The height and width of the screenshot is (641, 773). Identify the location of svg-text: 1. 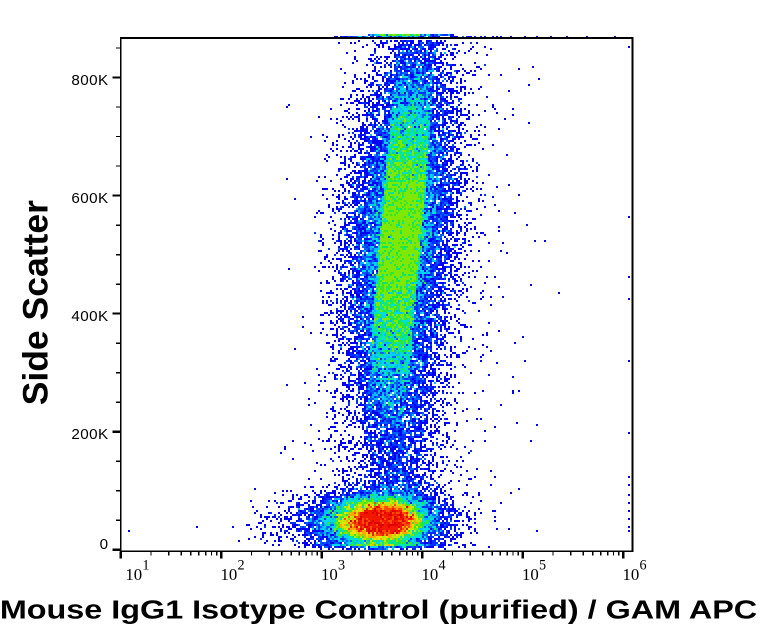
(145, 566).